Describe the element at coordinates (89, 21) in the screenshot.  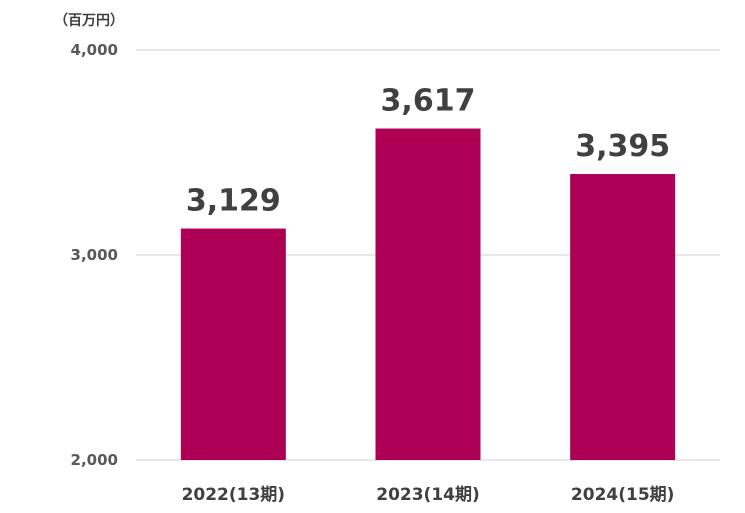
I see `unit-label: （百万円）` at that location.